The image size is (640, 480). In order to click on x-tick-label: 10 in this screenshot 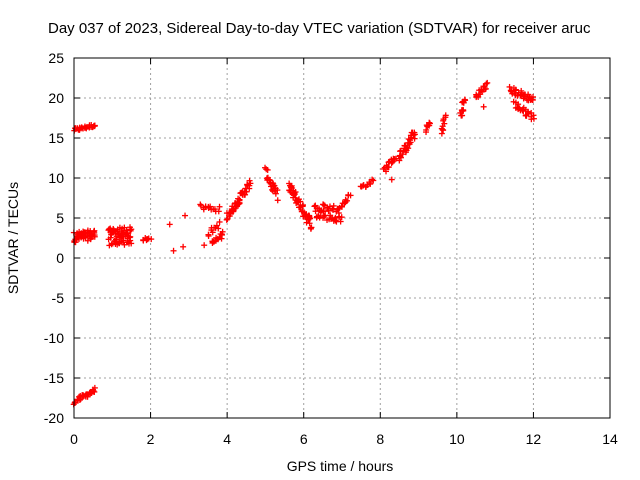, I will do `click(457, 439)`.